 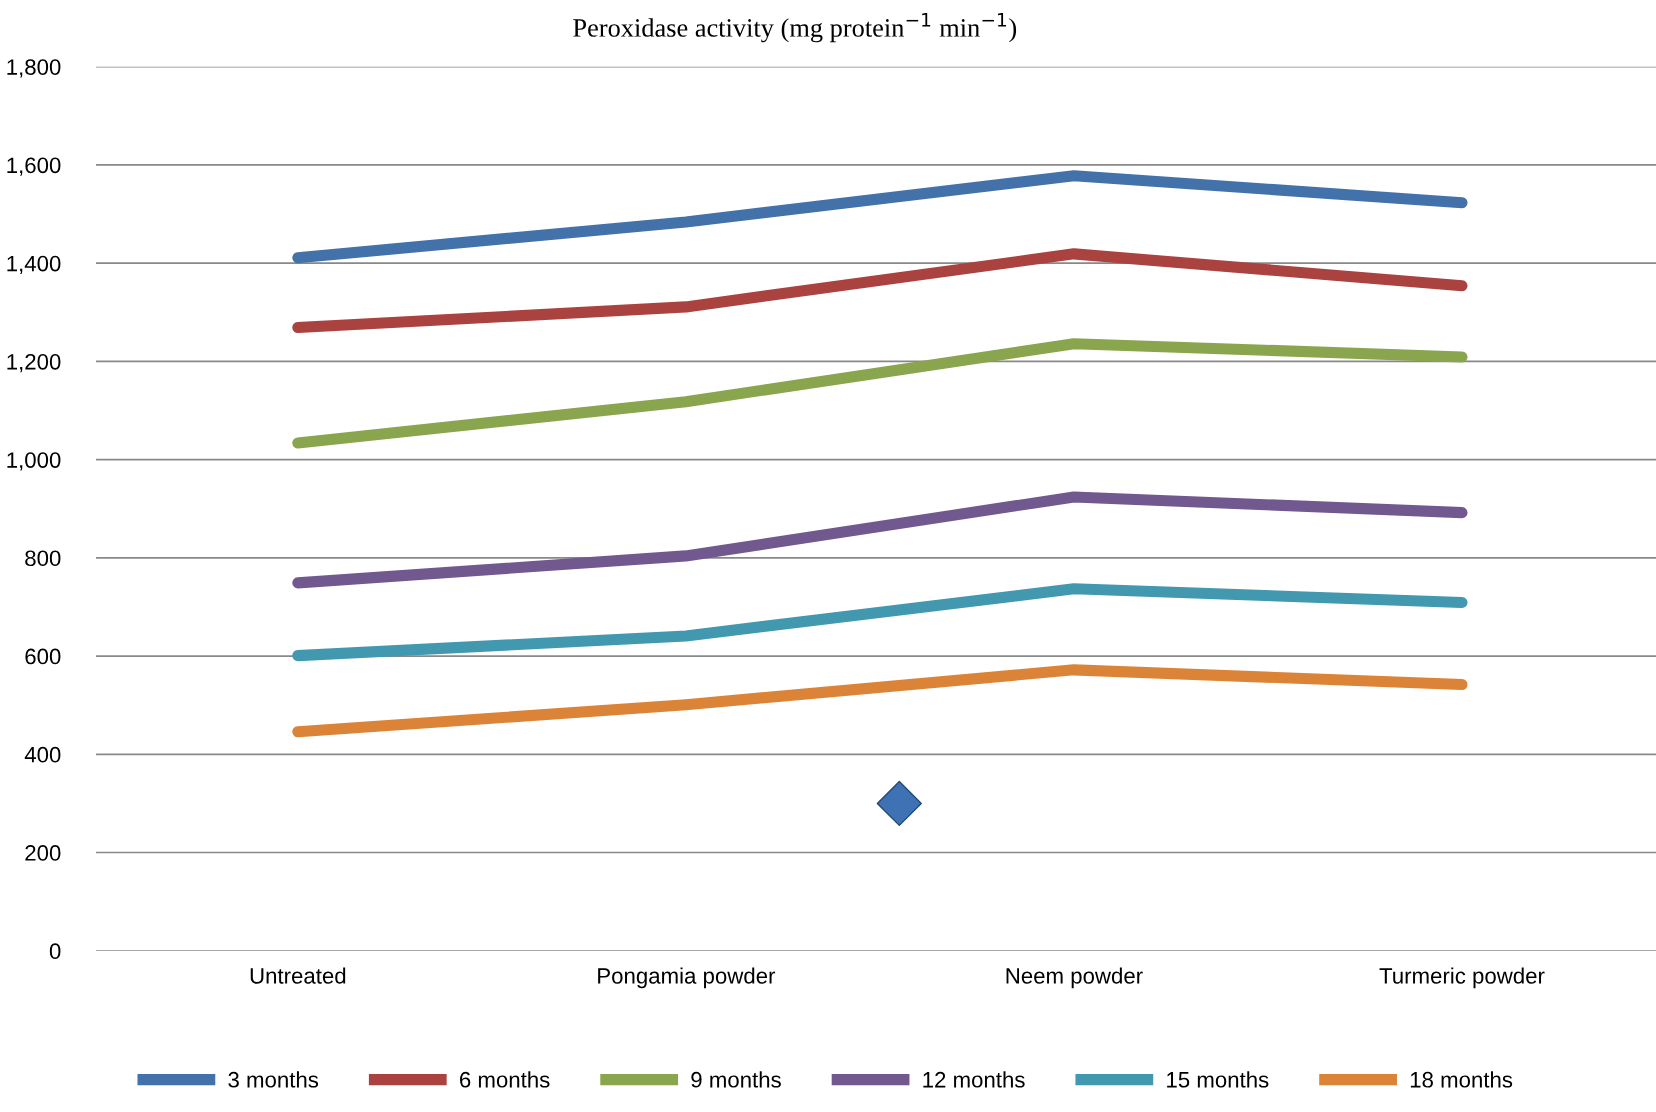 What do you see at coordinates (43, 853) in the screenshot?
I see `y-tick-label: 200` at bounding box center [43, 853].